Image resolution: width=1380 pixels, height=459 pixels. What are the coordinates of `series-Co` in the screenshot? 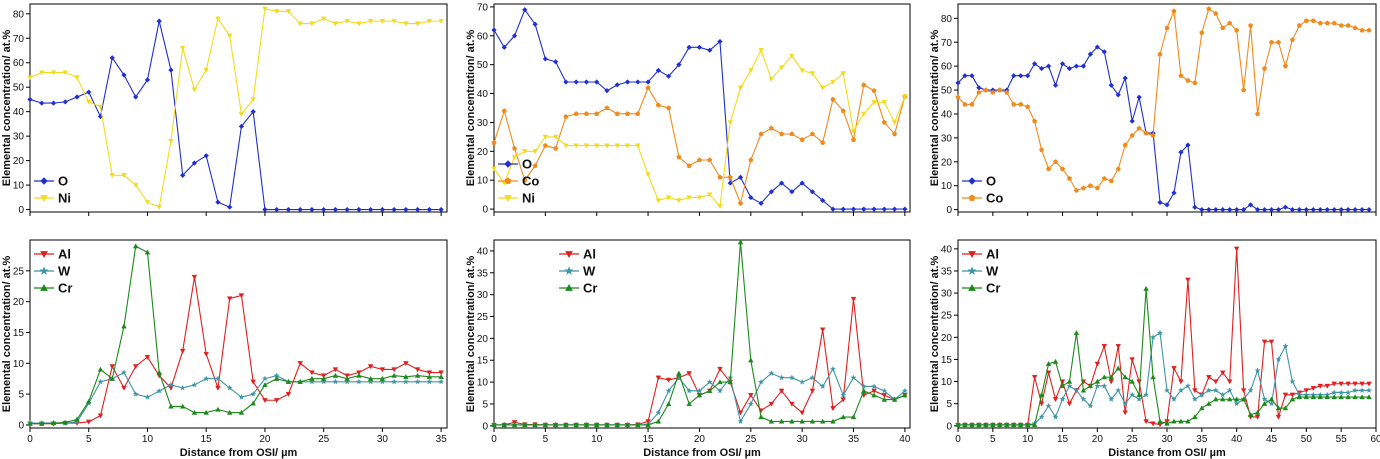 It's located at (699, 144).